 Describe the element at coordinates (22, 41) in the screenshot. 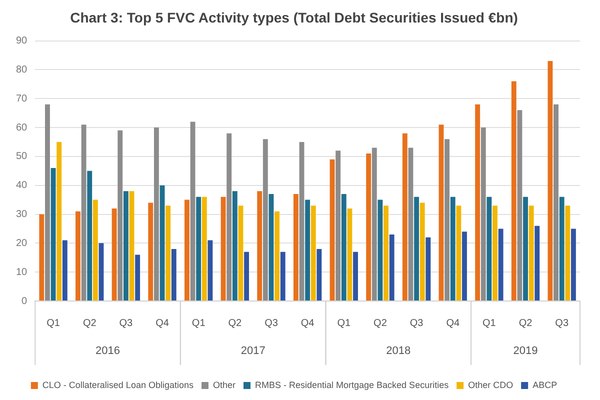

I see `y-tick-label: 90` at that location.